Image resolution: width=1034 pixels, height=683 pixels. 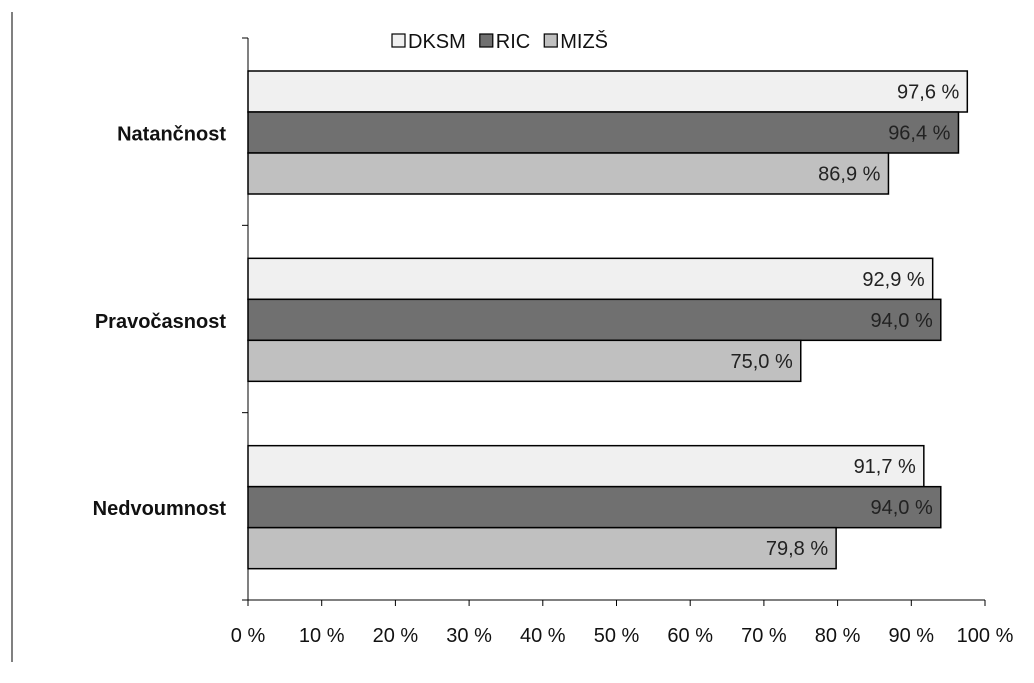 What do you see at coordinates (568, 173) in the screenshot?
I see `bar-mizš-1` at bounding box center [568, 173].